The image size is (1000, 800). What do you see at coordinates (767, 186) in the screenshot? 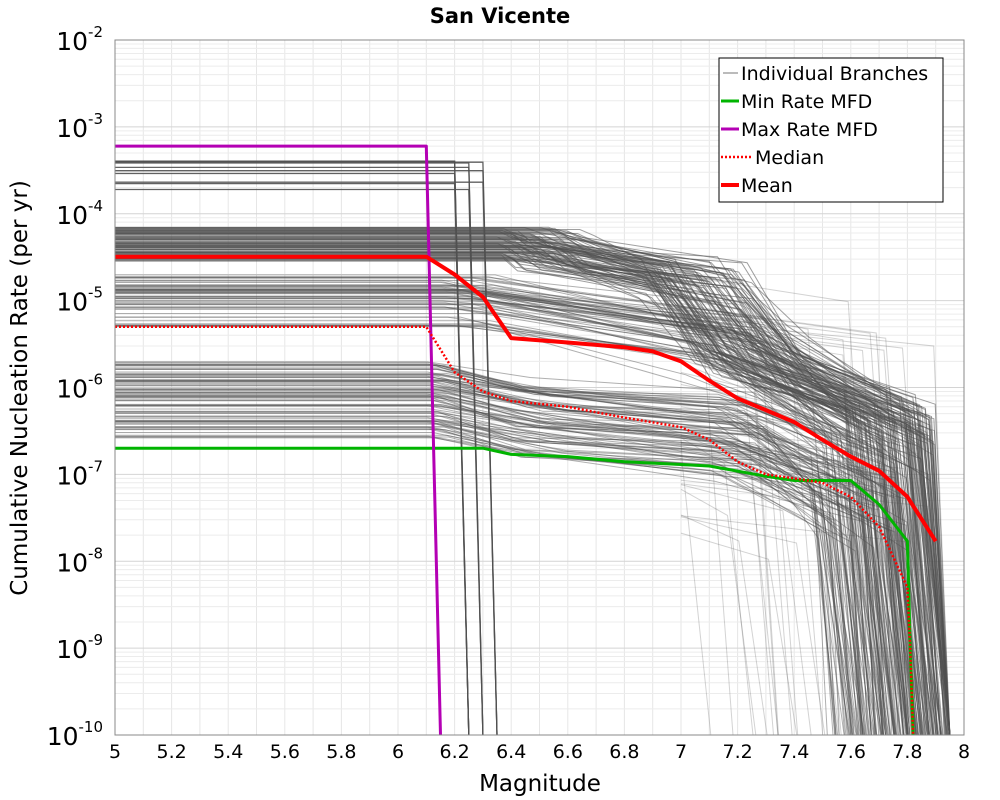
I see `legend-label-mean: Mean` at bounding box center [767, 186].